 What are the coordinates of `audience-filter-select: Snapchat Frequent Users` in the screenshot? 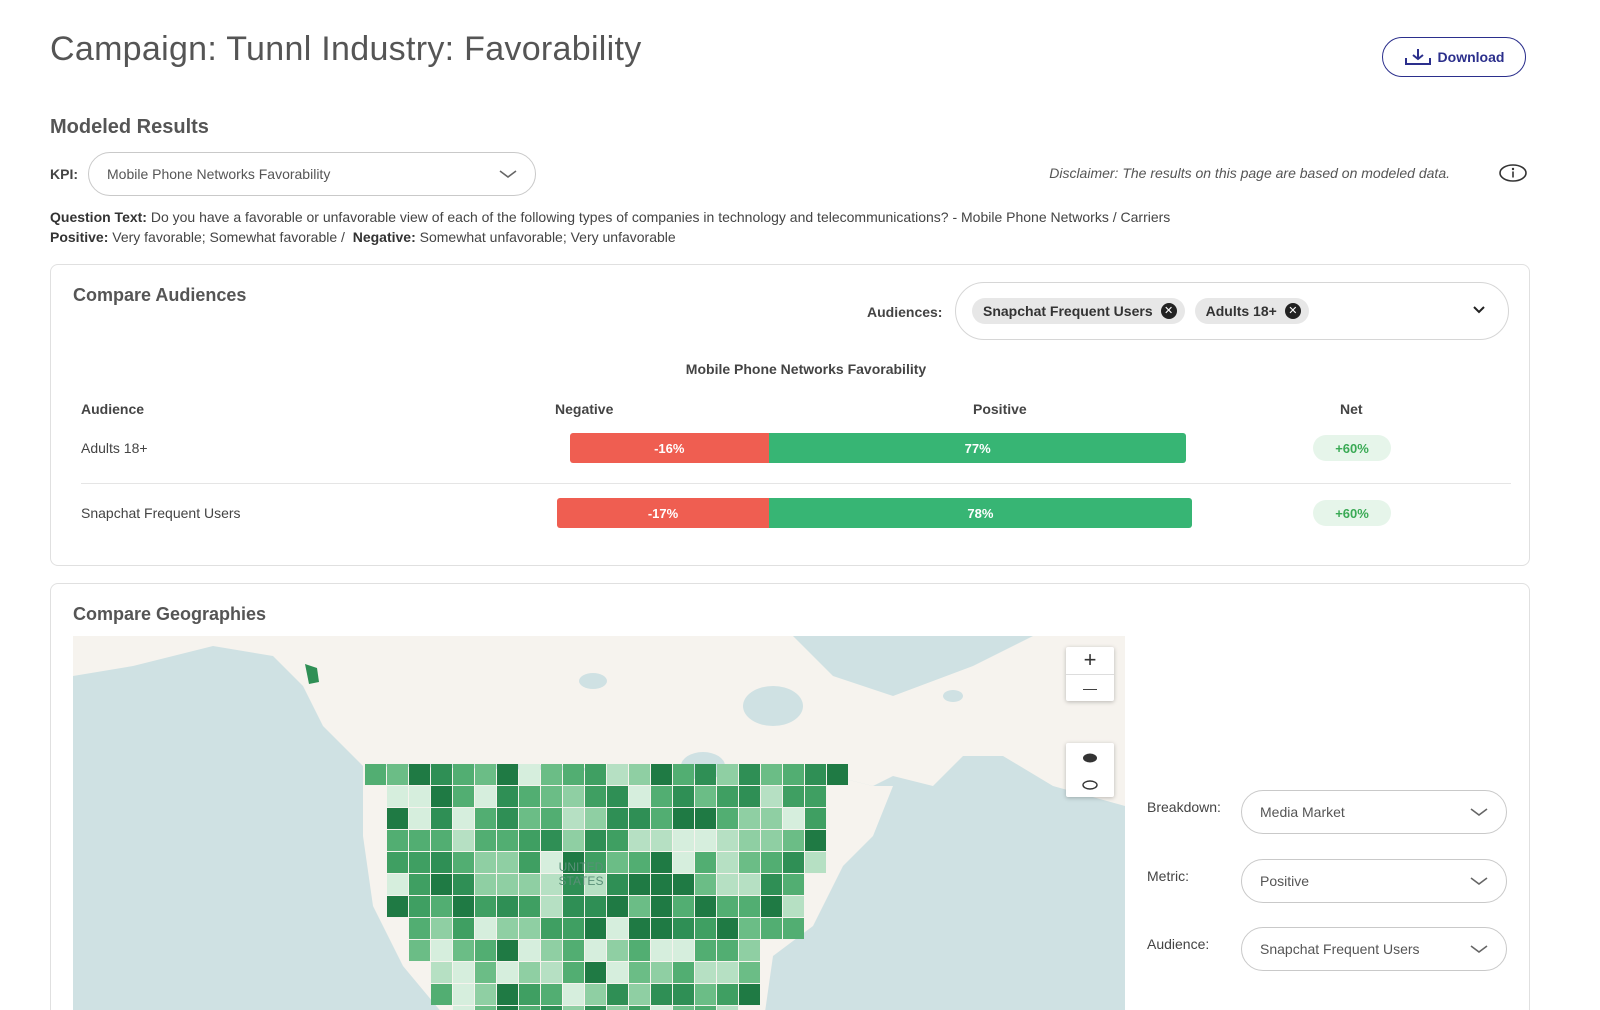 It's located at (1374, 949).